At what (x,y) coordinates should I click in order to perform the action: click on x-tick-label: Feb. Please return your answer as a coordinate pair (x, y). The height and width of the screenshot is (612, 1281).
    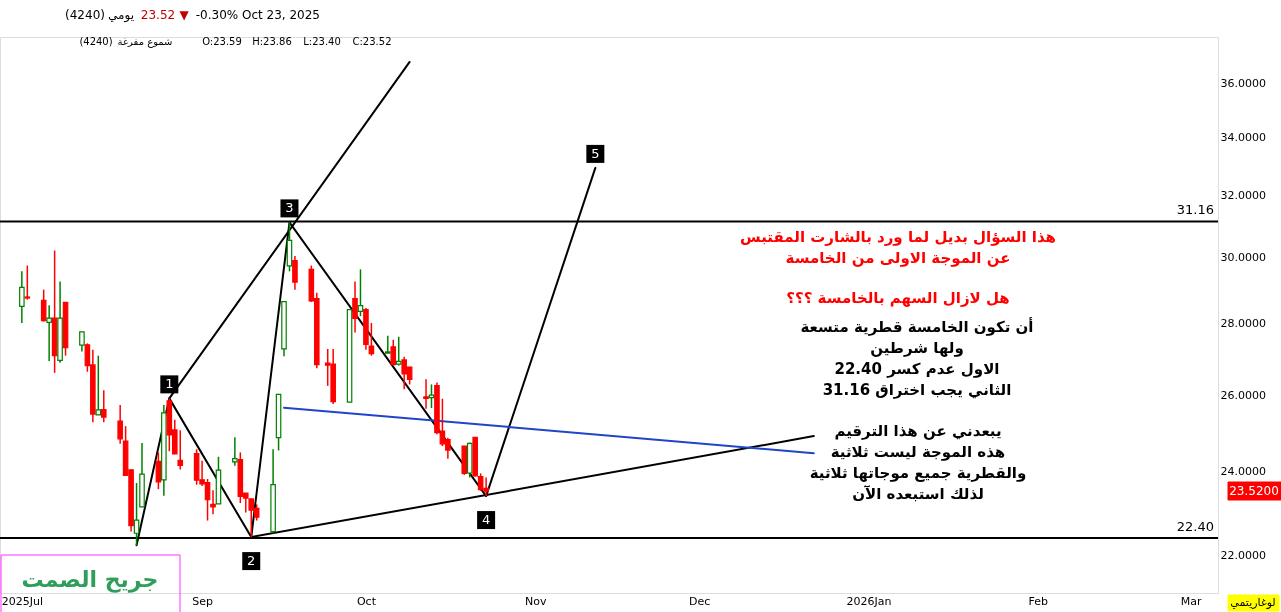
    Looking at the image, I should click on (1038, 601).